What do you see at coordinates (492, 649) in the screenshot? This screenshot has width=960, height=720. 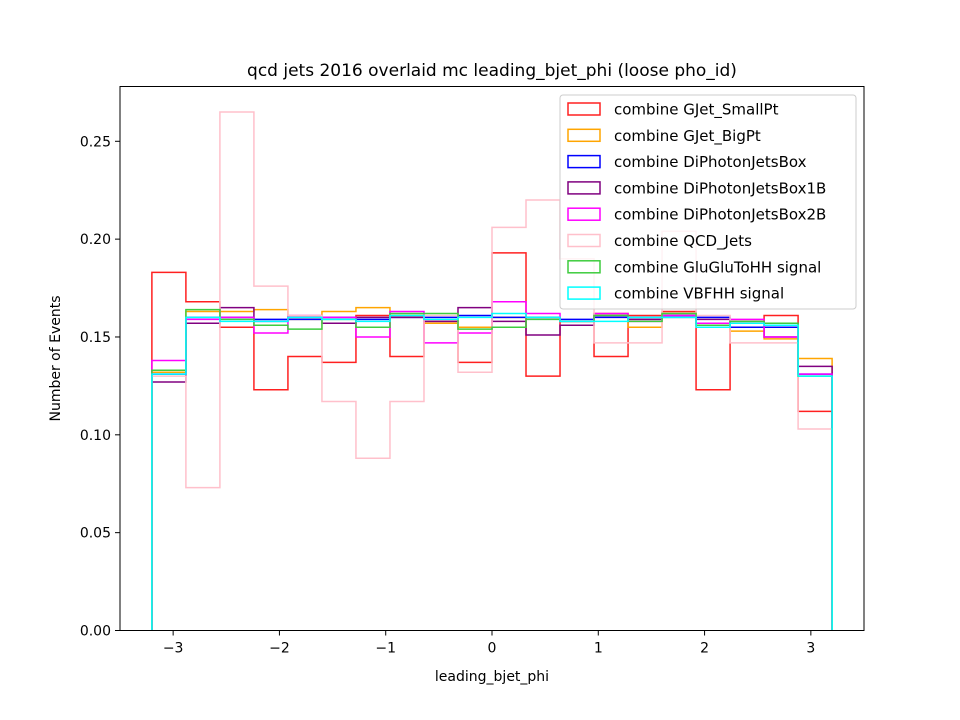 I see `x-tick-label: 0` at bounding box center [492, 649].